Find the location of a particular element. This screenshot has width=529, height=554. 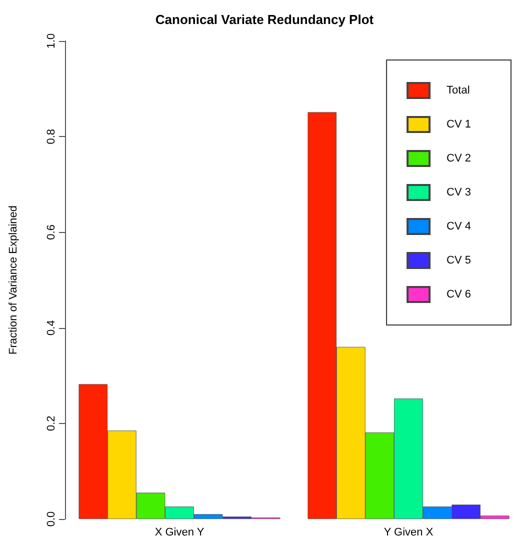

legend-label: CV 5 is located at coordinates (459, 260).